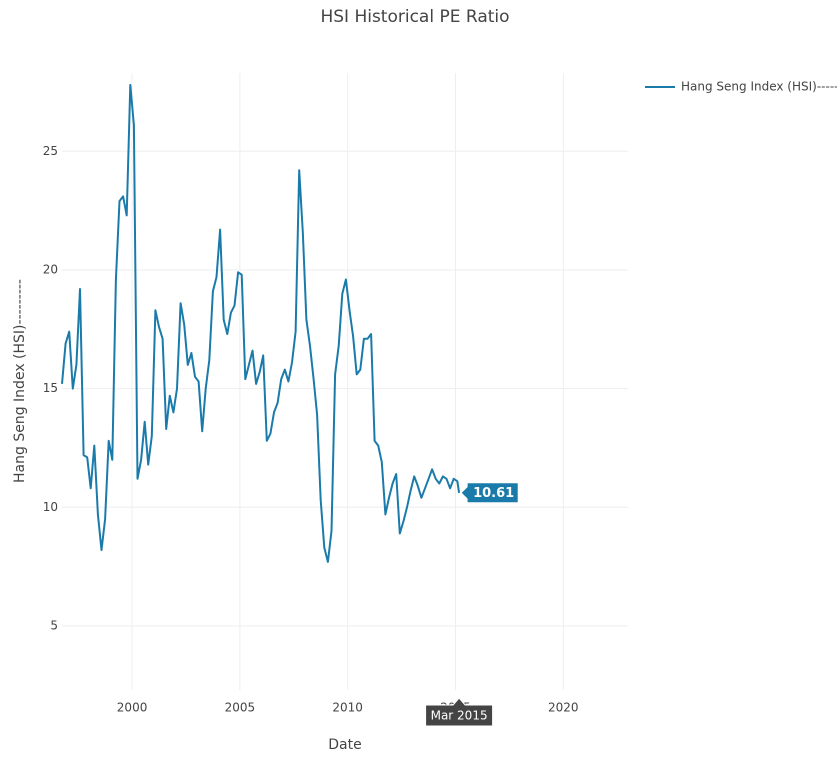 Image resolution: width=837 pixels, height=766 pixels. What do you see at coordinates (50, 507) in the screenshot?
I see `y-tick-label: 10` at bounding box center [50, 507].